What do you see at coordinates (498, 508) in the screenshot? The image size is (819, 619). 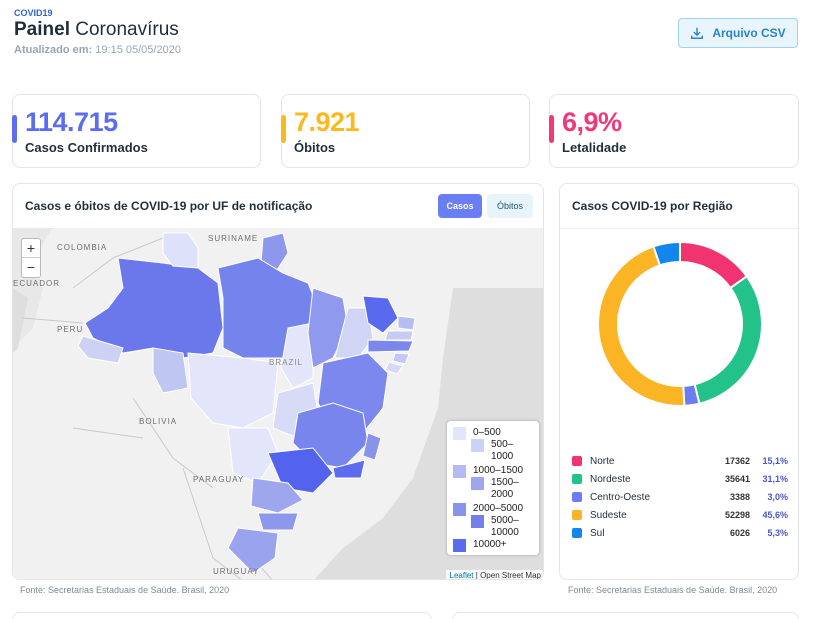 I see `legend-label: 2000–5000` at bounding box center [498, 508].